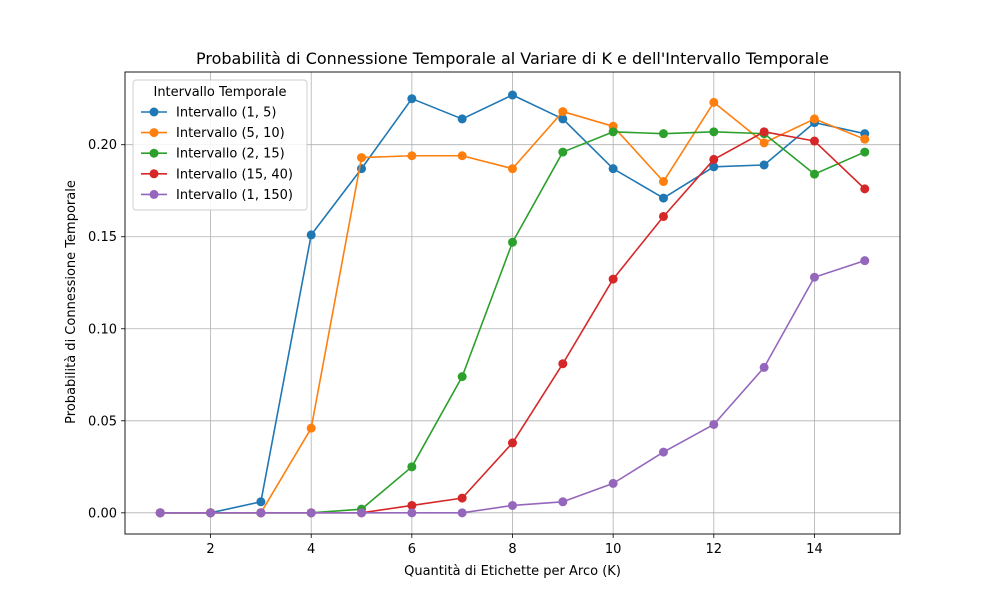  What do you see at coordinates (311, 549) in the screenshot?
I see `x-tick-label: 4` at bounding box center [311, 549].